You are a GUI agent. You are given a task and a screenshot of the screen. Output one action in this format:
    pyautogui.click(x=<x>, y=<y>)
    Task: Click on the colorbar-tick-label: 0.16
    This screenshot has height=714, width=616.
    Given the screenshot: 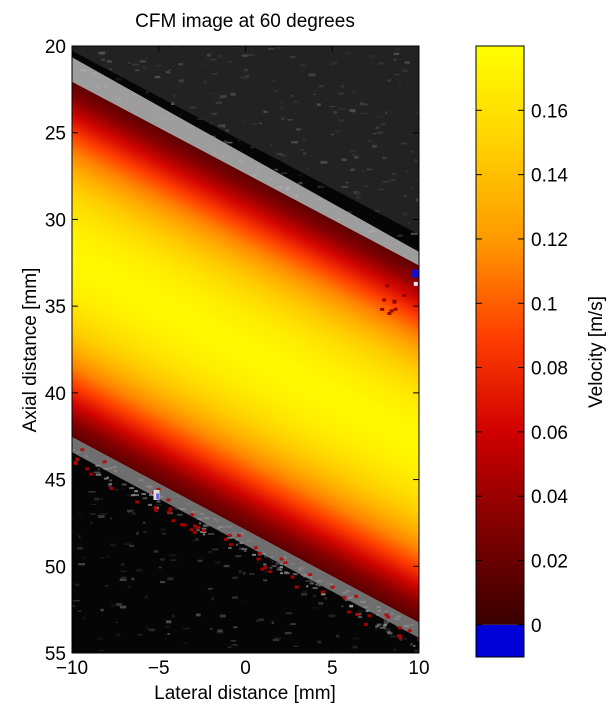 What is the action you would take?
    pyautogui.click(x=549, y=111)
    